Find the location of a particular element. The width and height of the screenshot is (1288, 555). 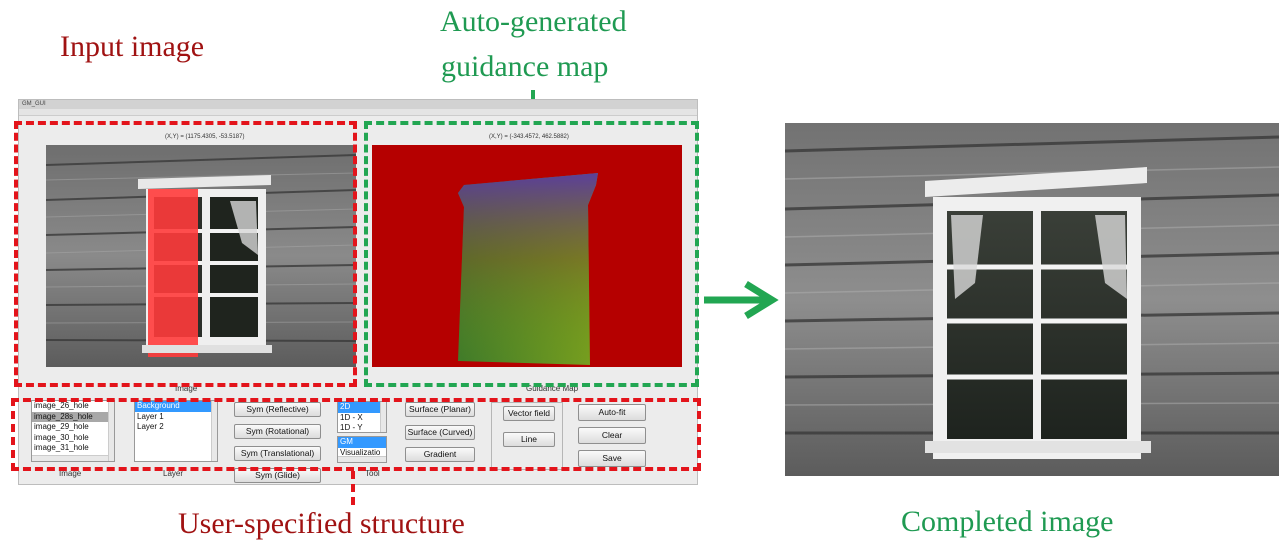

list-item: Visualizatio is located at coordinates (360, 452).